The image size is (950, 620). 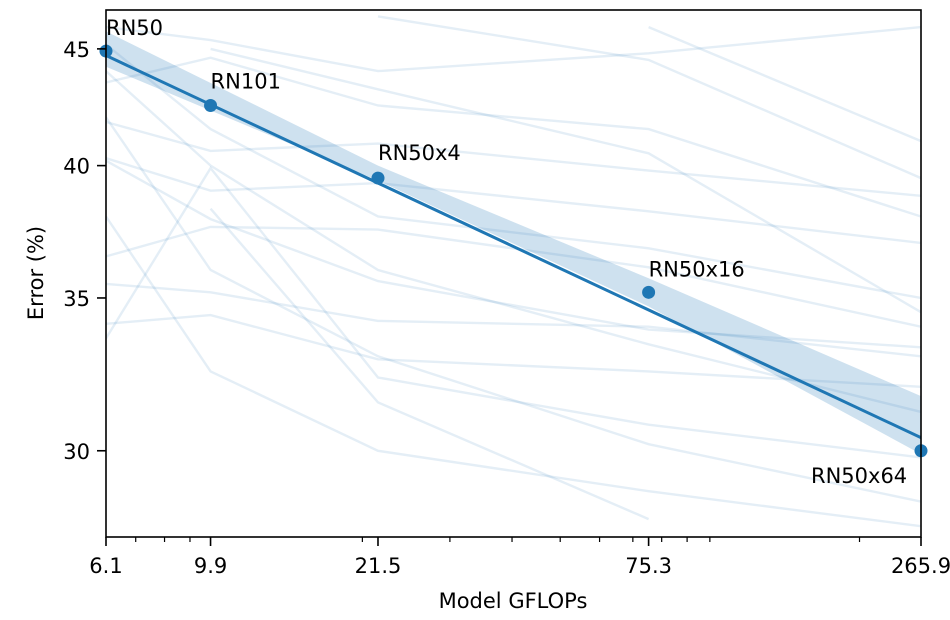 What do you see at coordinates (76, 452) in the screenshot?
I see `y-tick-label: 30` at bounding box center [76, 452].